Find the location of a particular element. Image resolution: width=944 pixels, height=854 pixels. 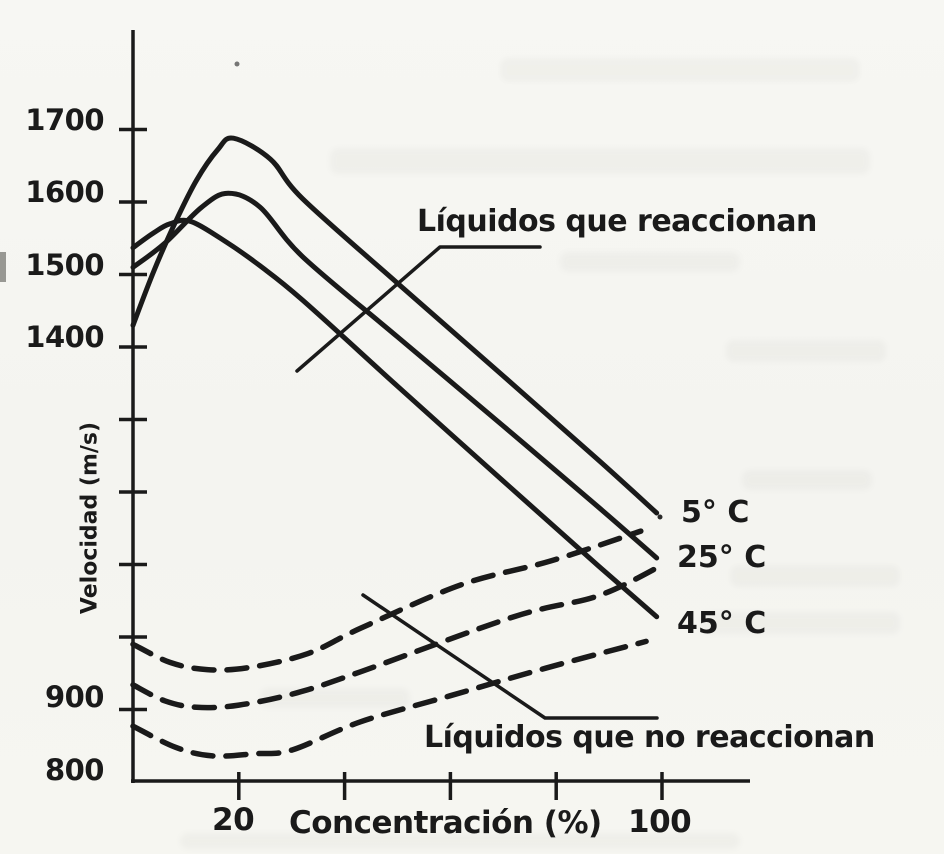

y-tick-label-1600: 1600 is located at coordinates (64, 192).